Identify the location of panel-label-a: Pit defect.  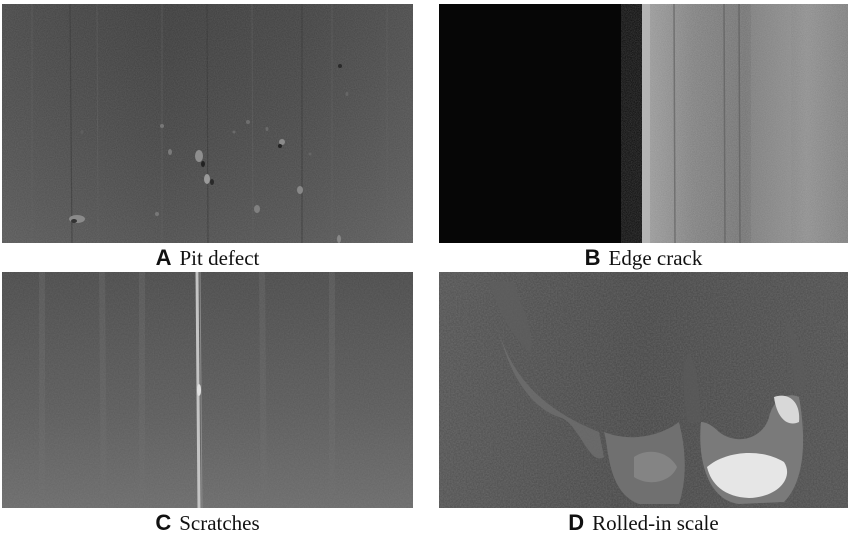
(219, 257).